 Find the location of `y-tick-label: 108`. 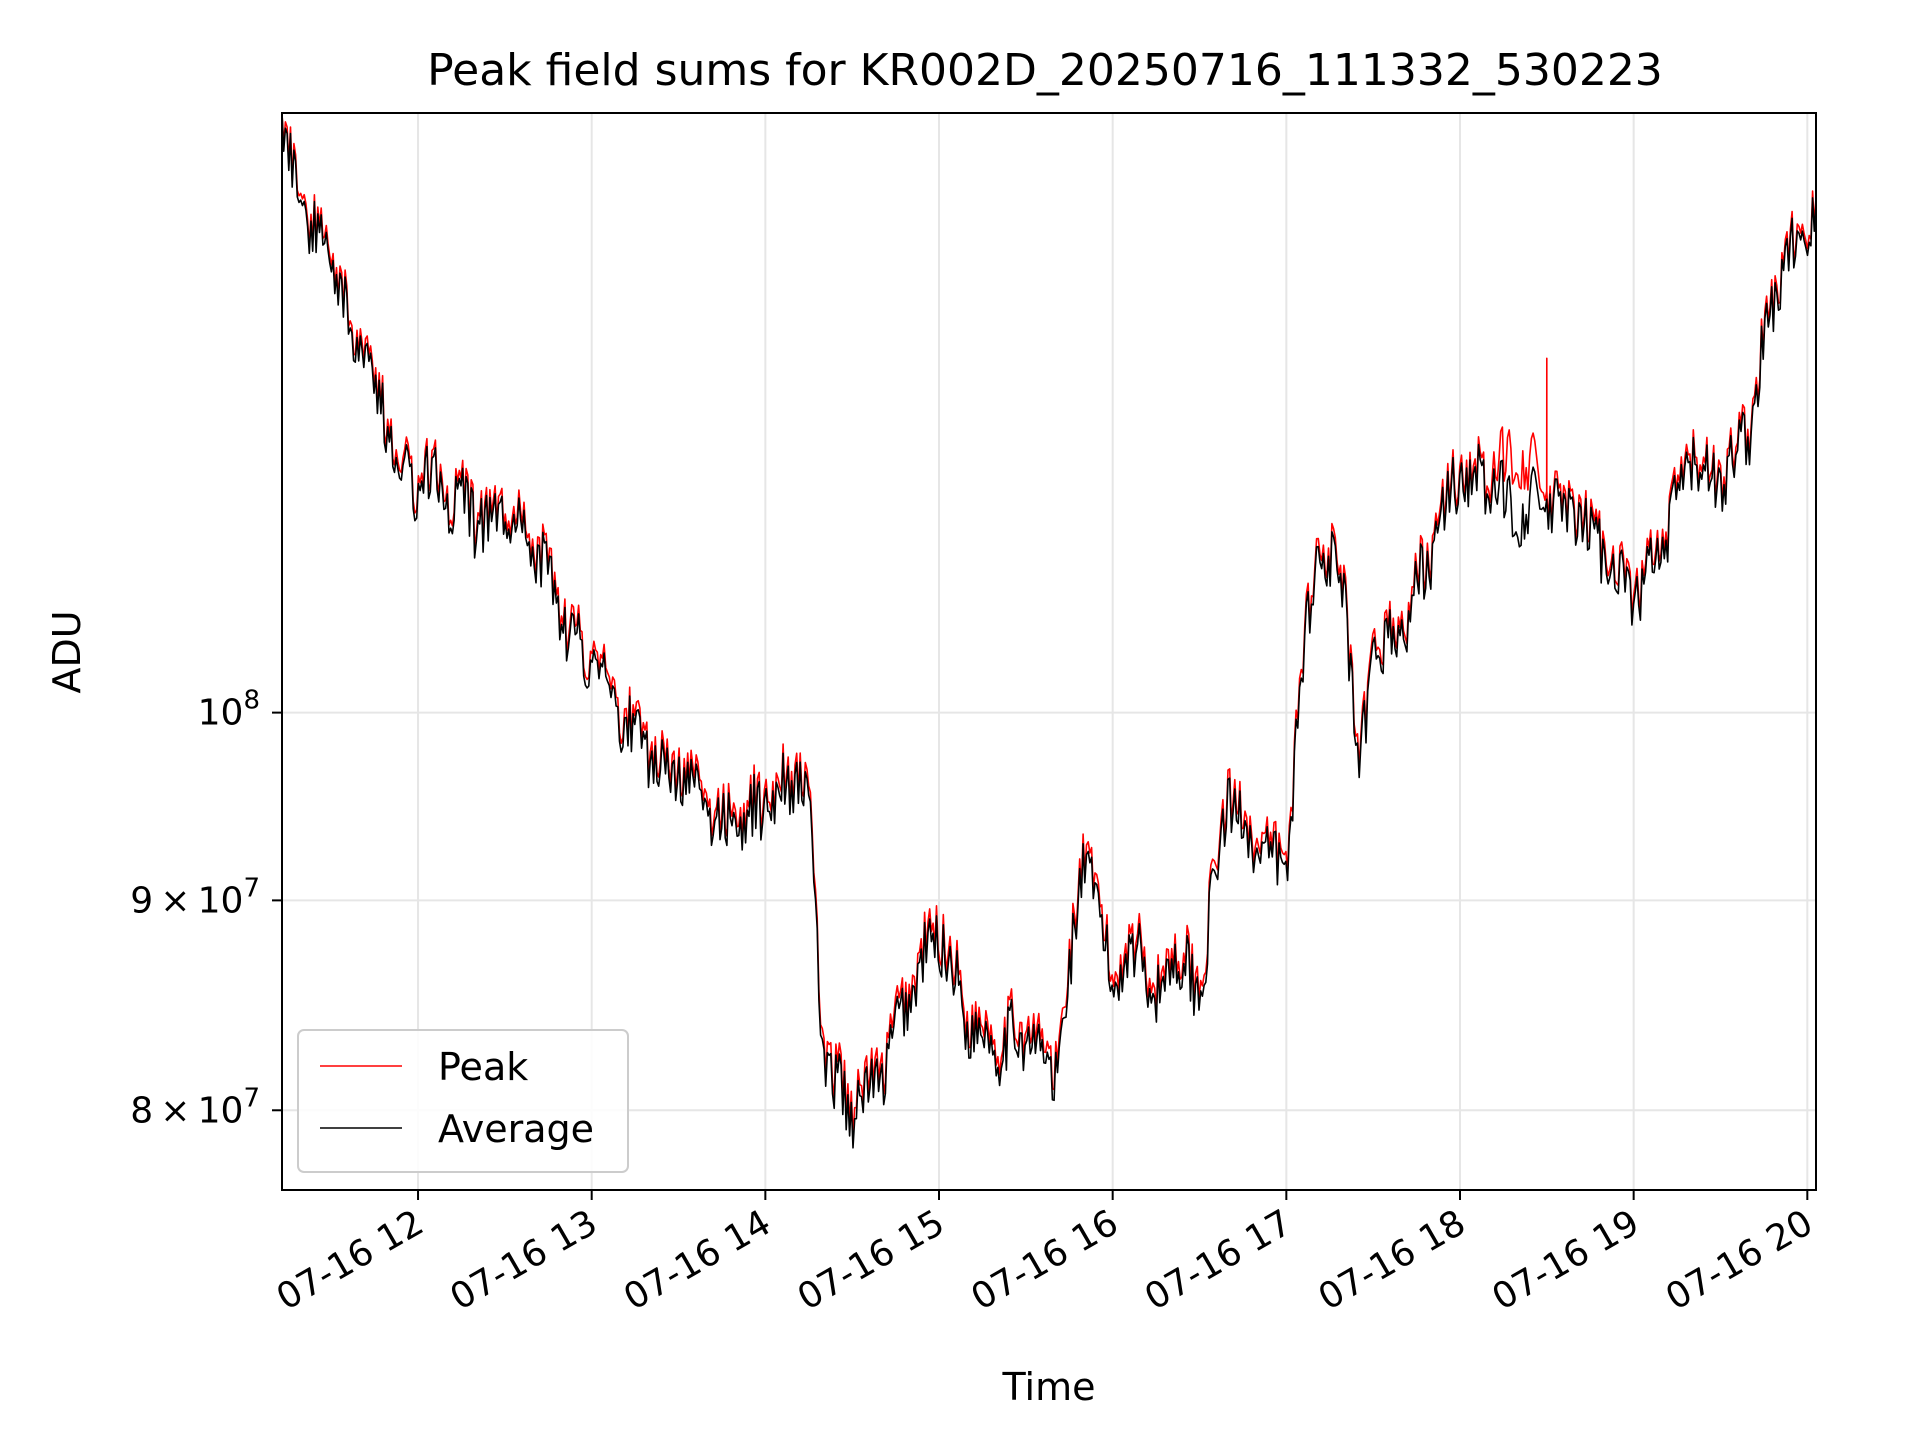

y-tick-label: 108 is located at coordinates (229, 710).